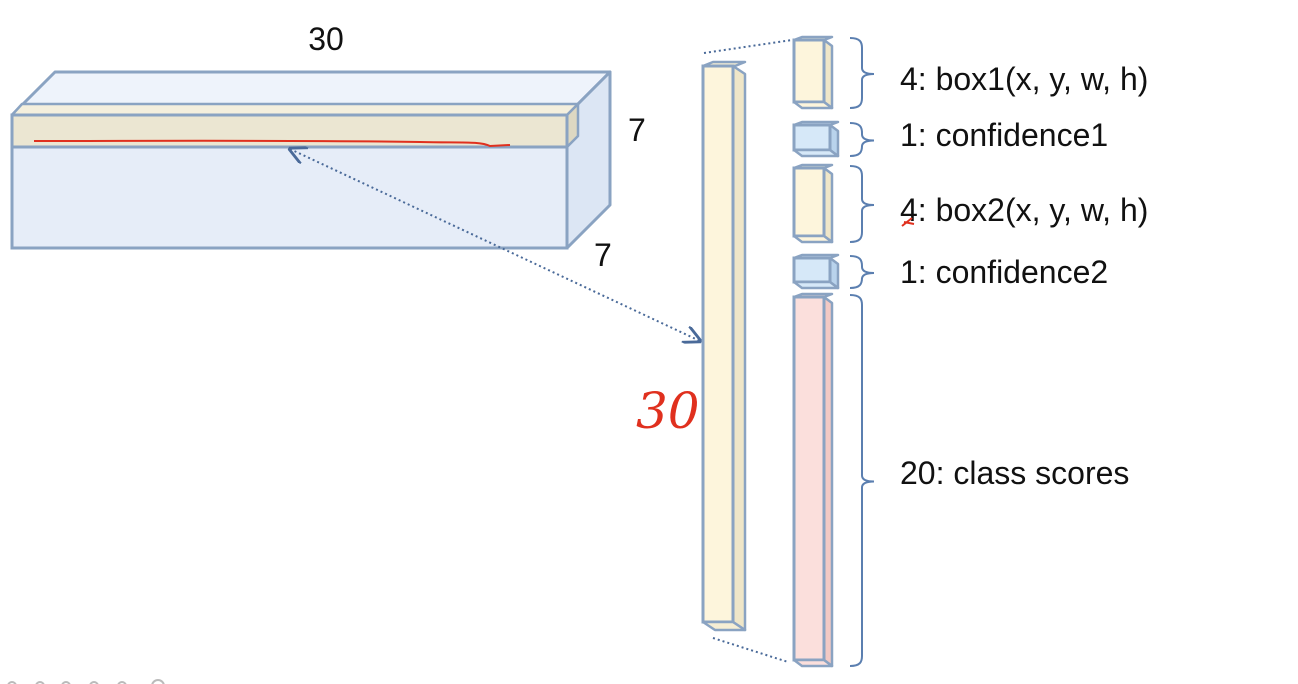  I want to click on zoom-line-top, so click(748, 46).